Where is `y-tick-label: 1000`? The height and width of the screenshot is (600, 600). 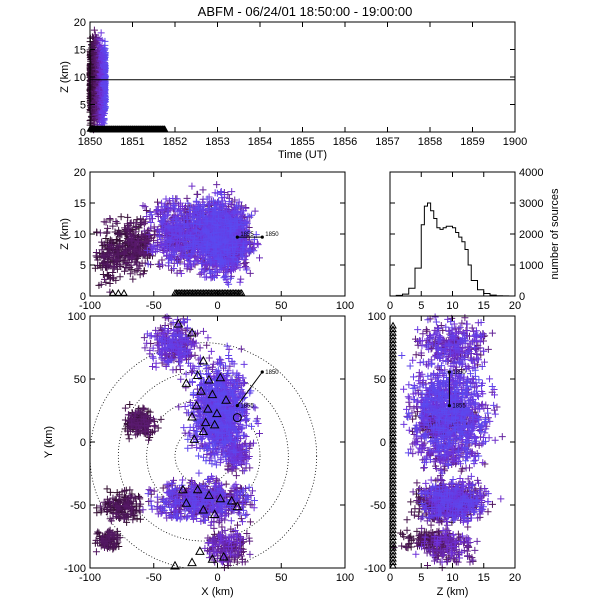
y-tick-label: 1000 is located at coordinates (531, 266).